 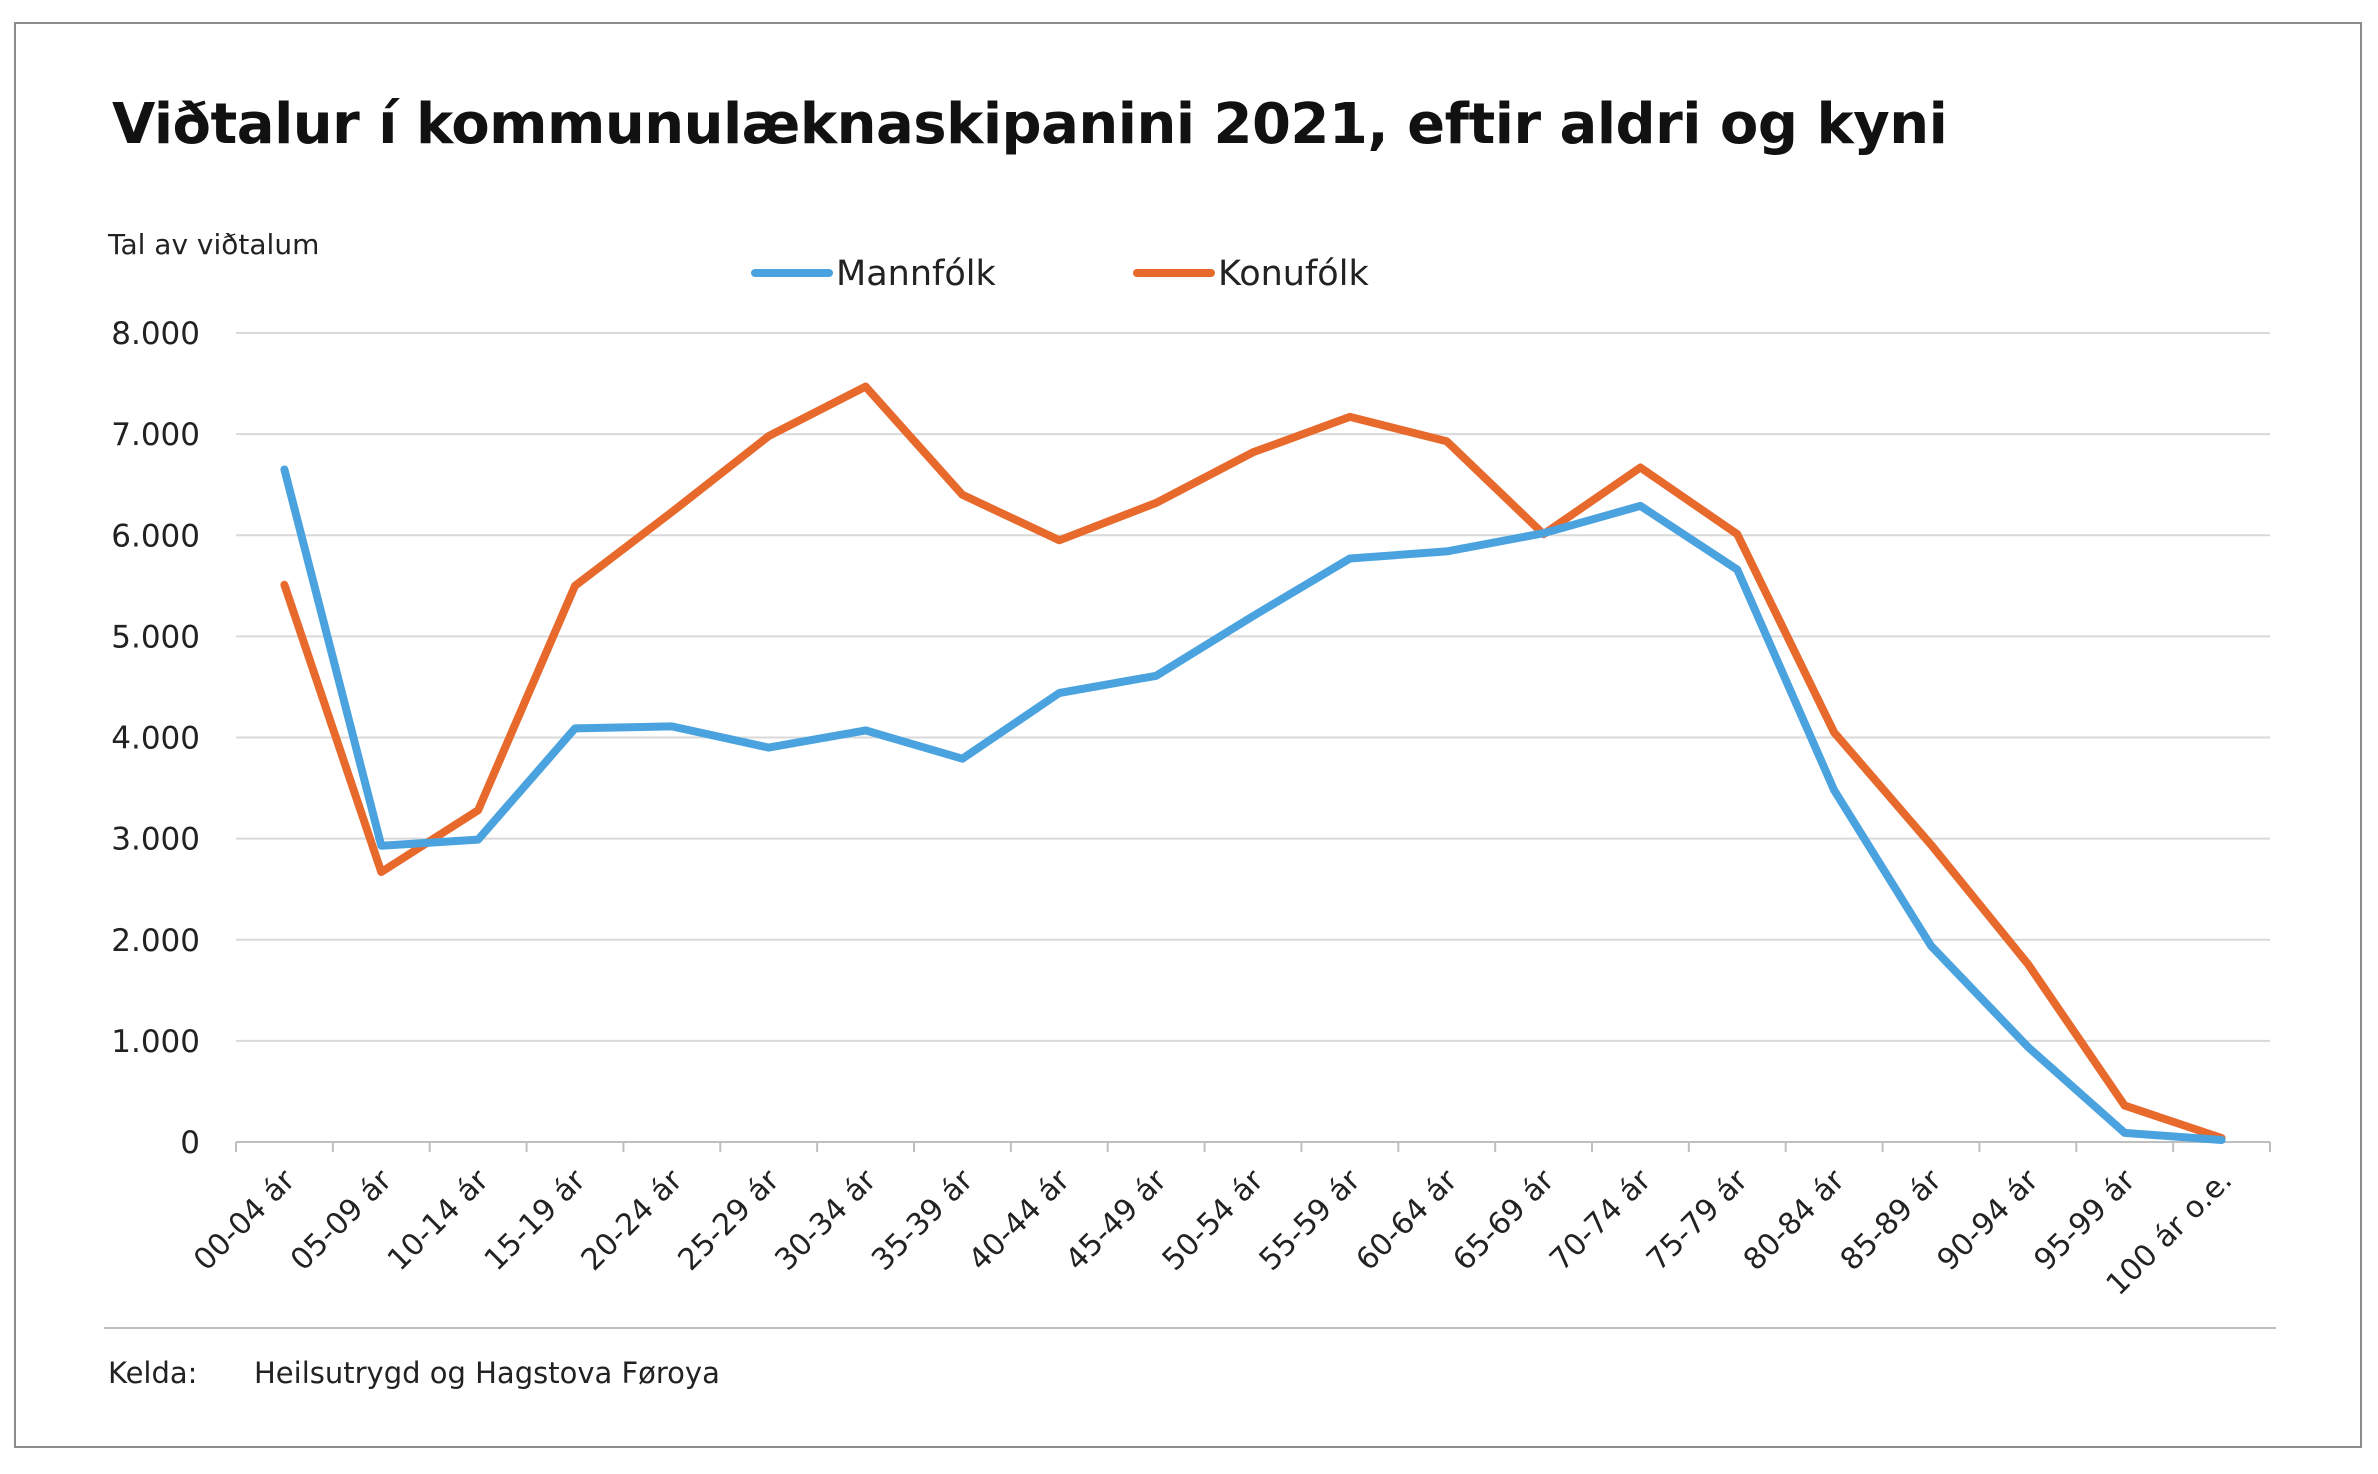 What do you see at coordinates (1988, 1219) in the screenshot?
I see `x-tick-label: 90-94 ár` at bounding box center [1988, 1219].